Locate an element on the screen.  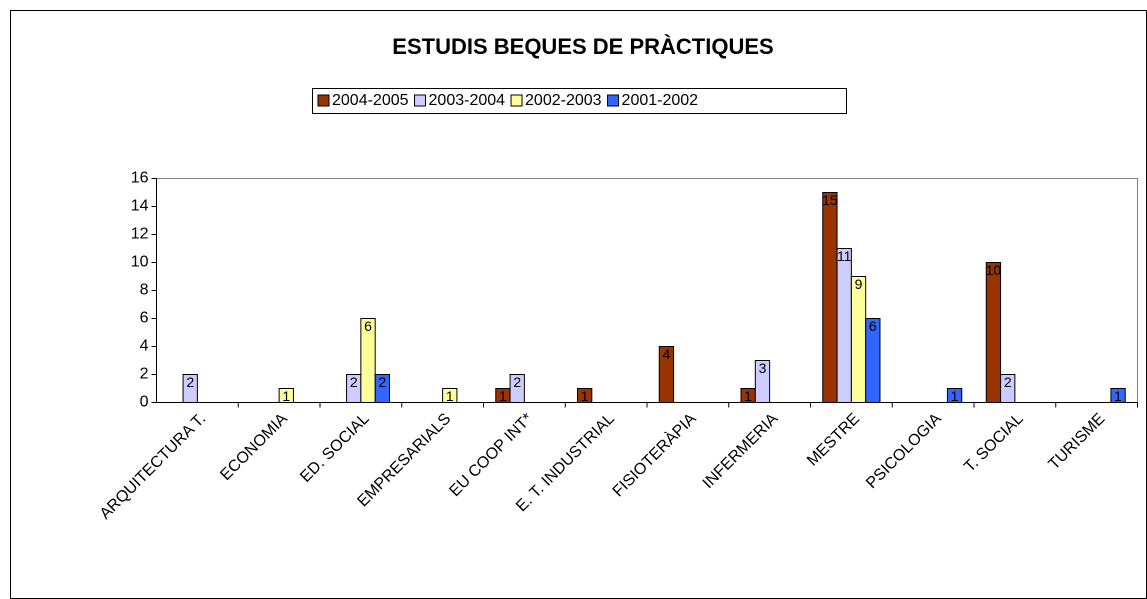
y-tick-label: 0 is located at coordinates (144, 402).